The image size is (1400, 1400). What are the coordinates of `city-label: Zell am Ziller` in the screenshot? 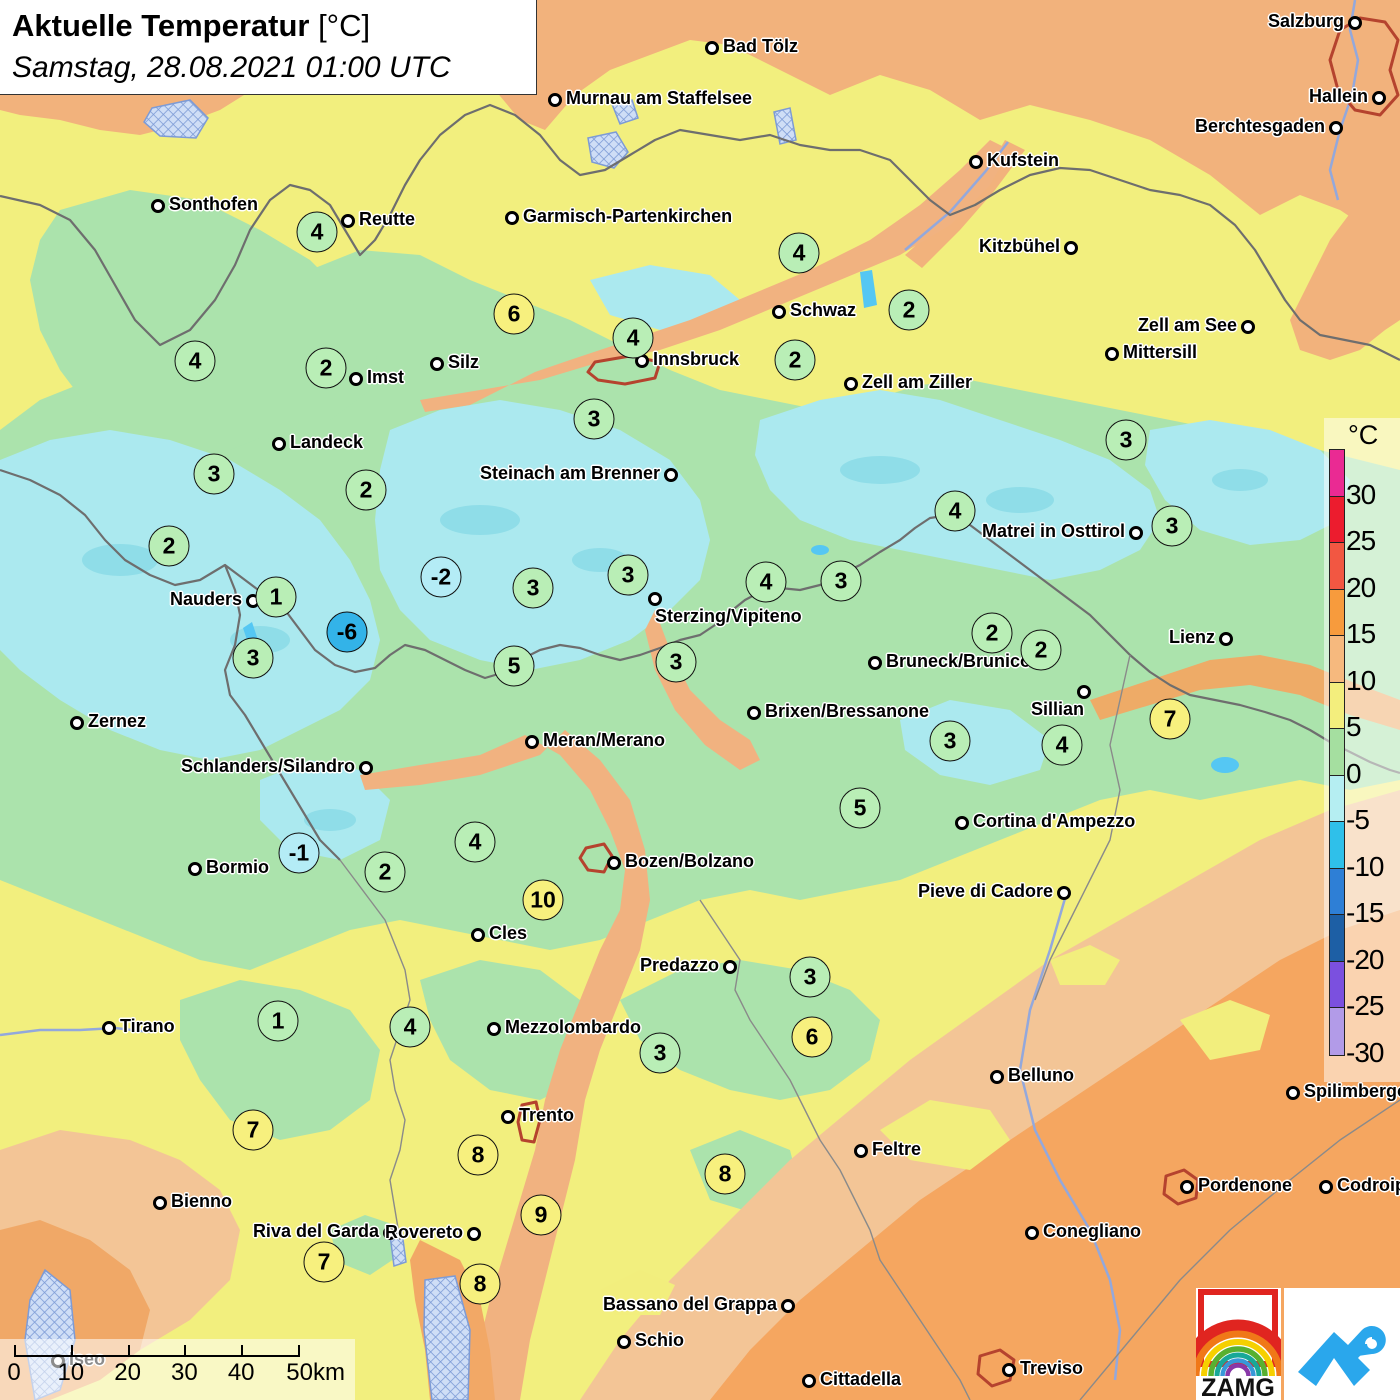 It's located at (917, 382).